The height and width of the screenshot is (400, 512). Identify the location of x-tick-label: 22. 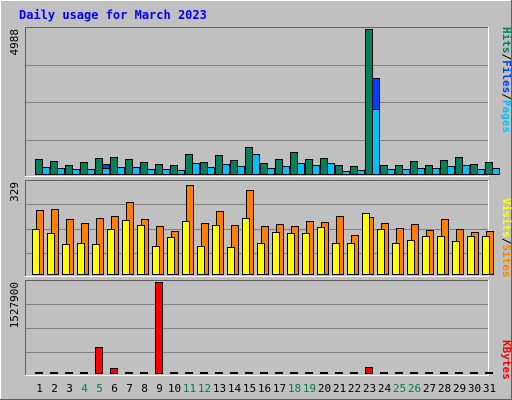
(354, 388).